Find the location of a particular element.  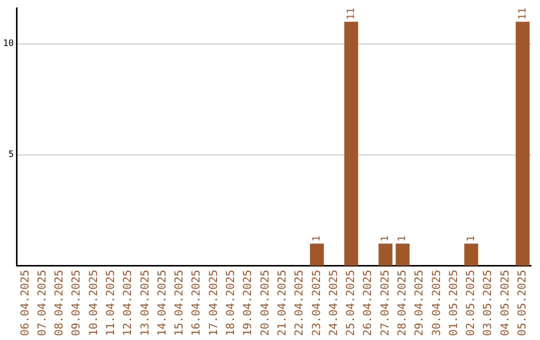

x-tick-label: 13.04.2025 is located at coordinates (145, 303).